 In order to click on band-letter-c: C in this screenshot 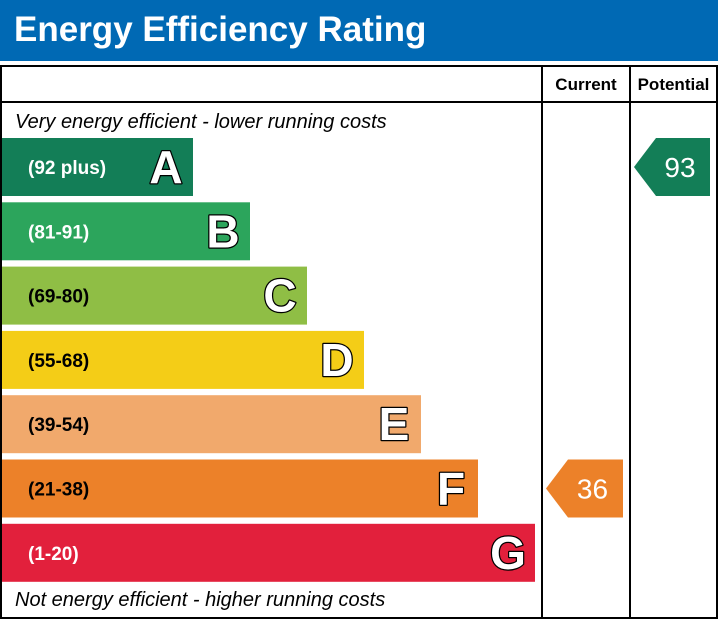, I will do `click(279, 296)`.